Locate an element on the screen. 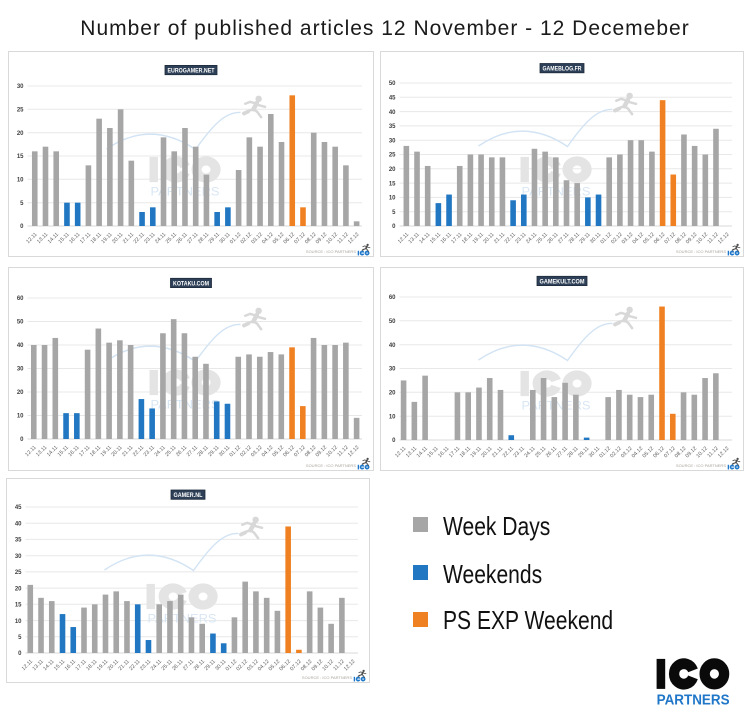 The width and height of the screenshot is (750, 717). svg-text: EUROGAMER.NET is located at coordinates (191, 71).